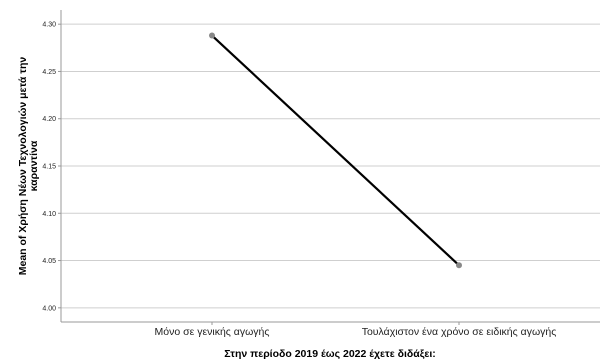  I want to click on y-tick-label: 4.05, so click(49, 261).